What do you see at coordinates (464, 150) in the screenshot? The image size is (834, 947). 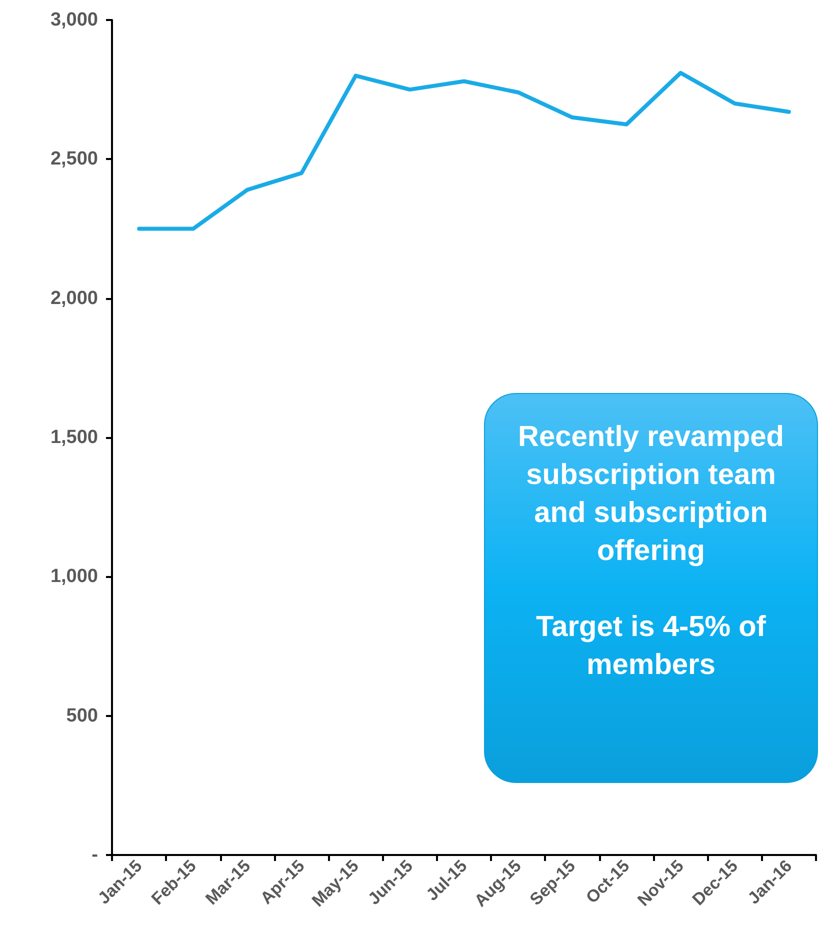 I see `line-series` at bounding box center [464, 150].